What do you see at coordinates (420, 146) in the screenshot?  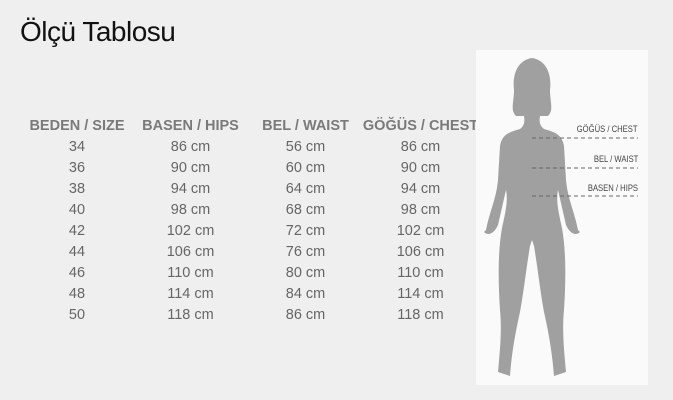 I see `cell-chest: 86 cm` at bounding box center [420, 146].